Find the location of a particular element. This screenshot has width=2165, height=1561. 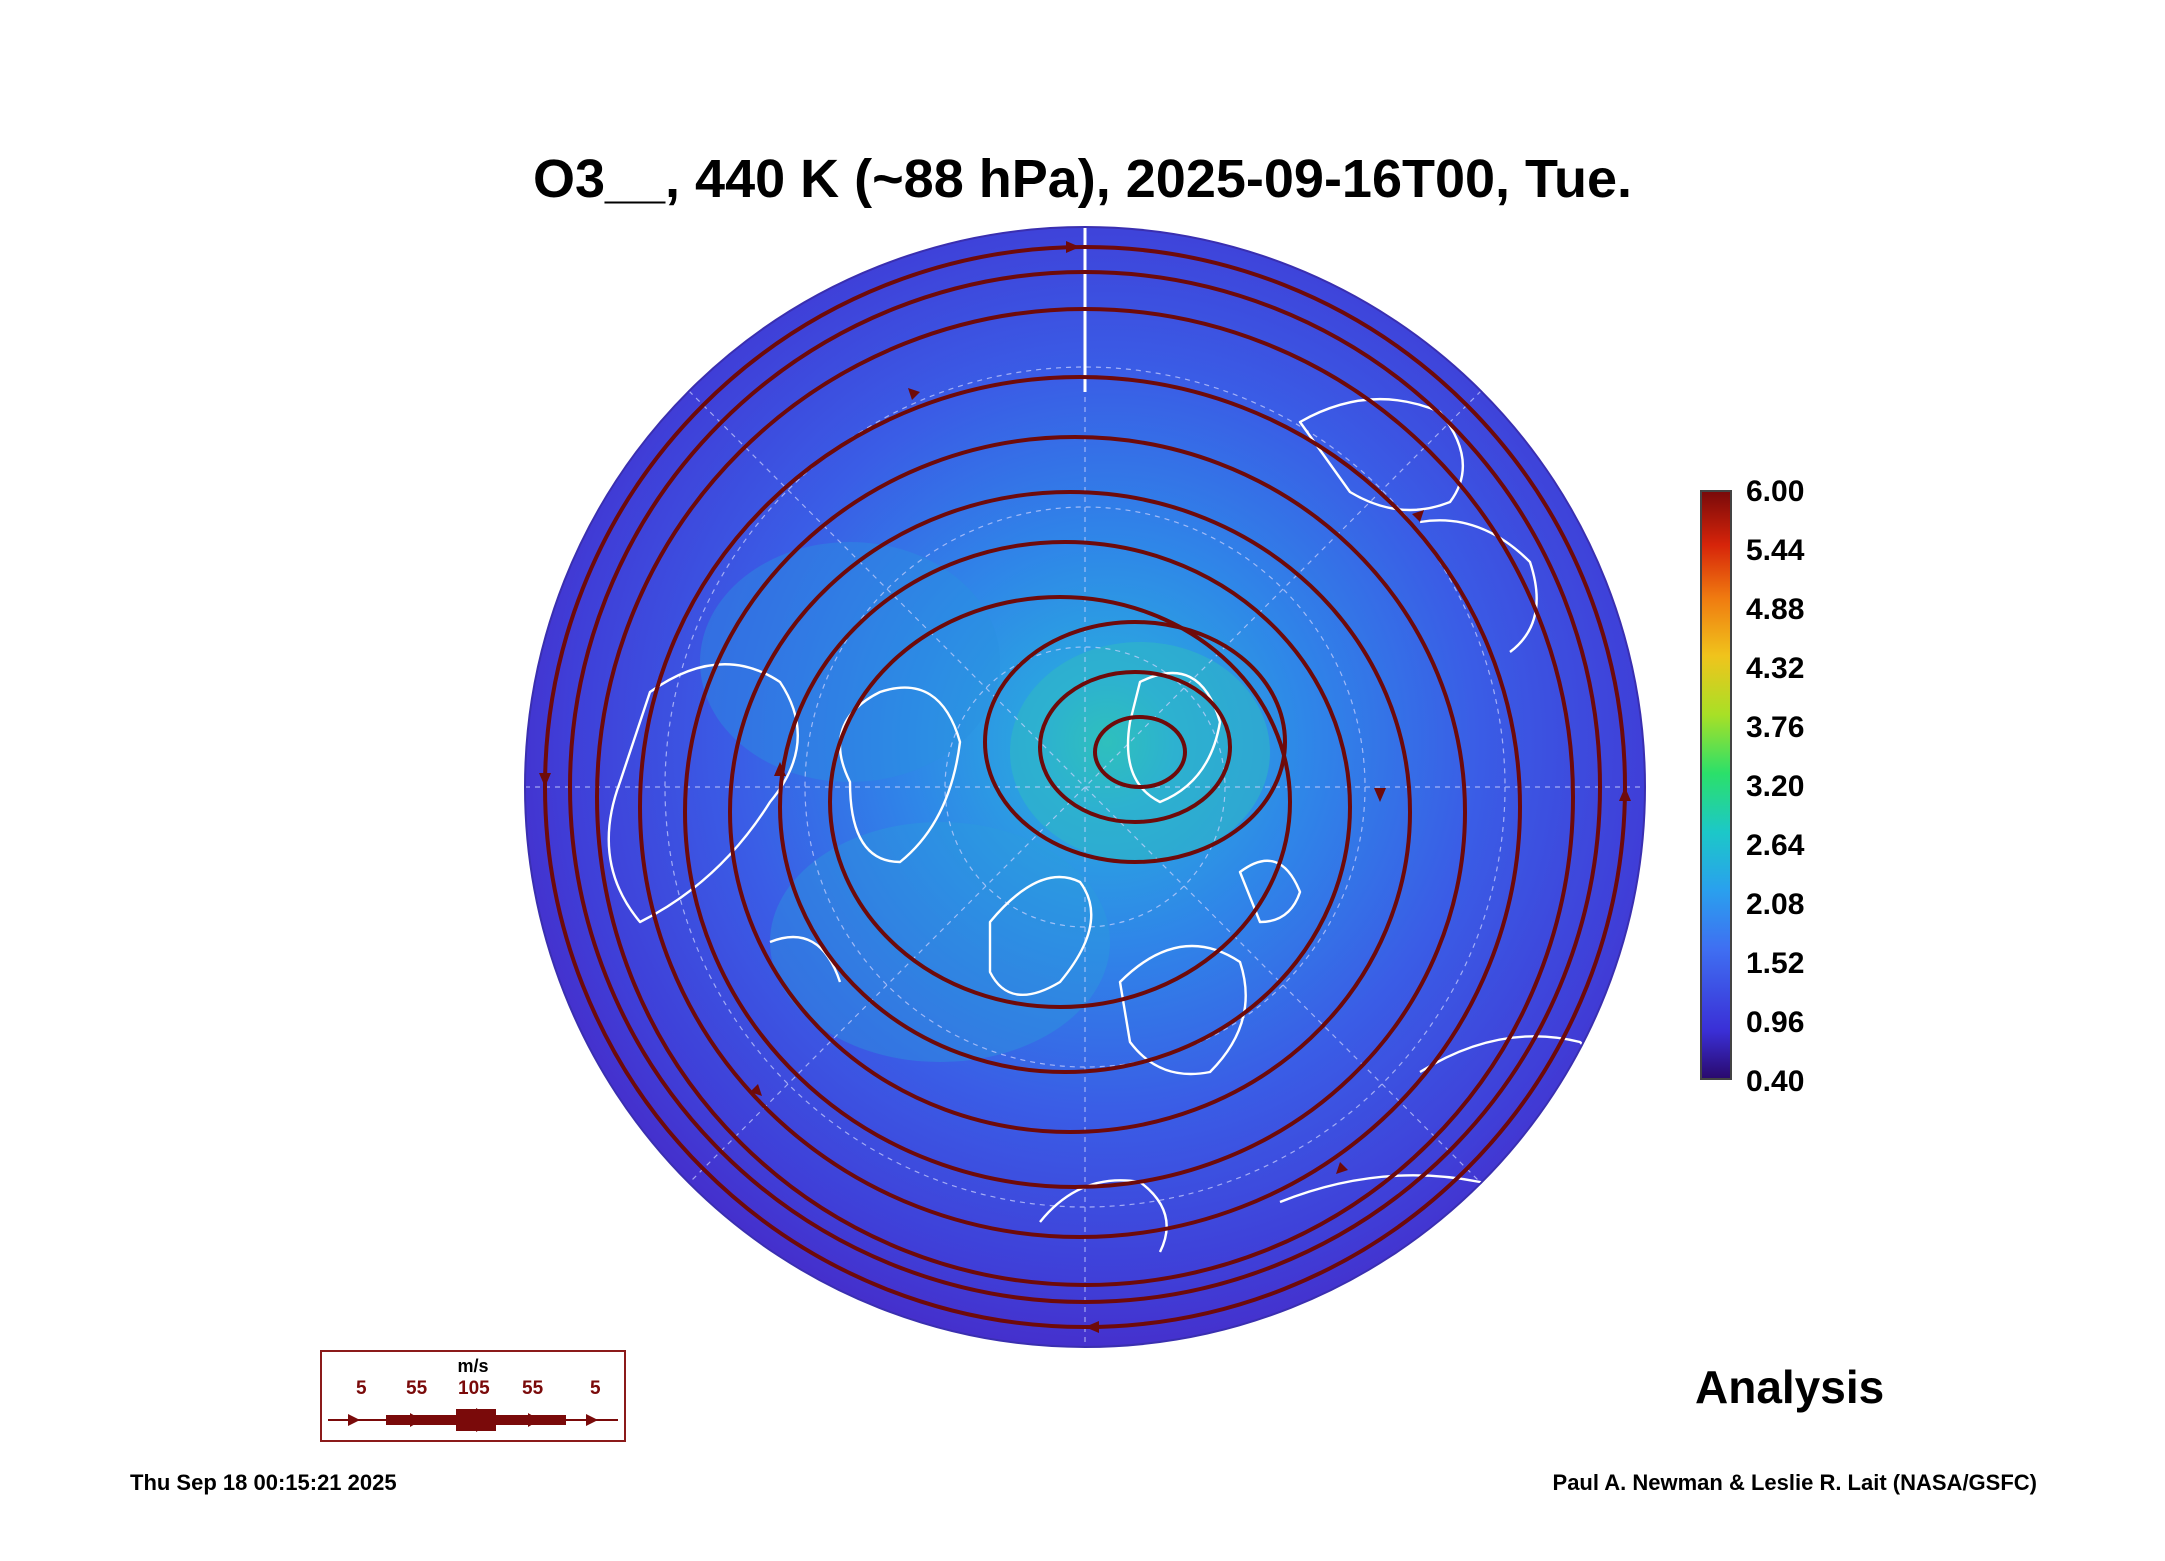

colorbar-tick: 4.32 is located at coordinates (1775, 668).